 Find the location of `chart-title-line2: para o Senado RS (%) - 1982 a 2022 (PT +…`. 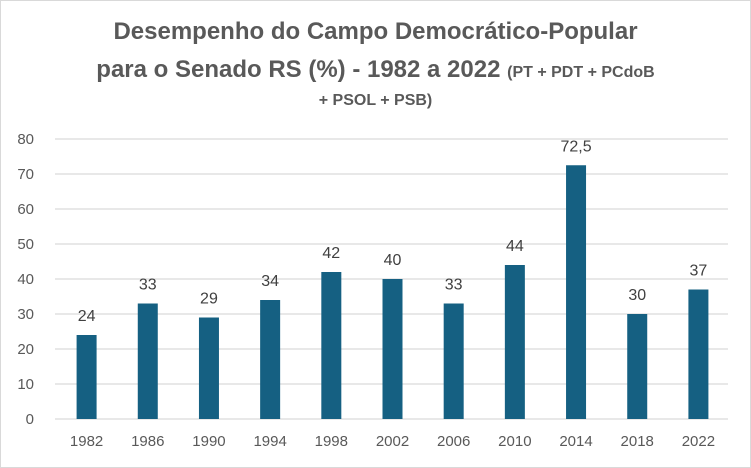

chart-title-line2: para o Senado RS (%) - 1982 a 2022 (PT +… is located at coordinates (375, 70).